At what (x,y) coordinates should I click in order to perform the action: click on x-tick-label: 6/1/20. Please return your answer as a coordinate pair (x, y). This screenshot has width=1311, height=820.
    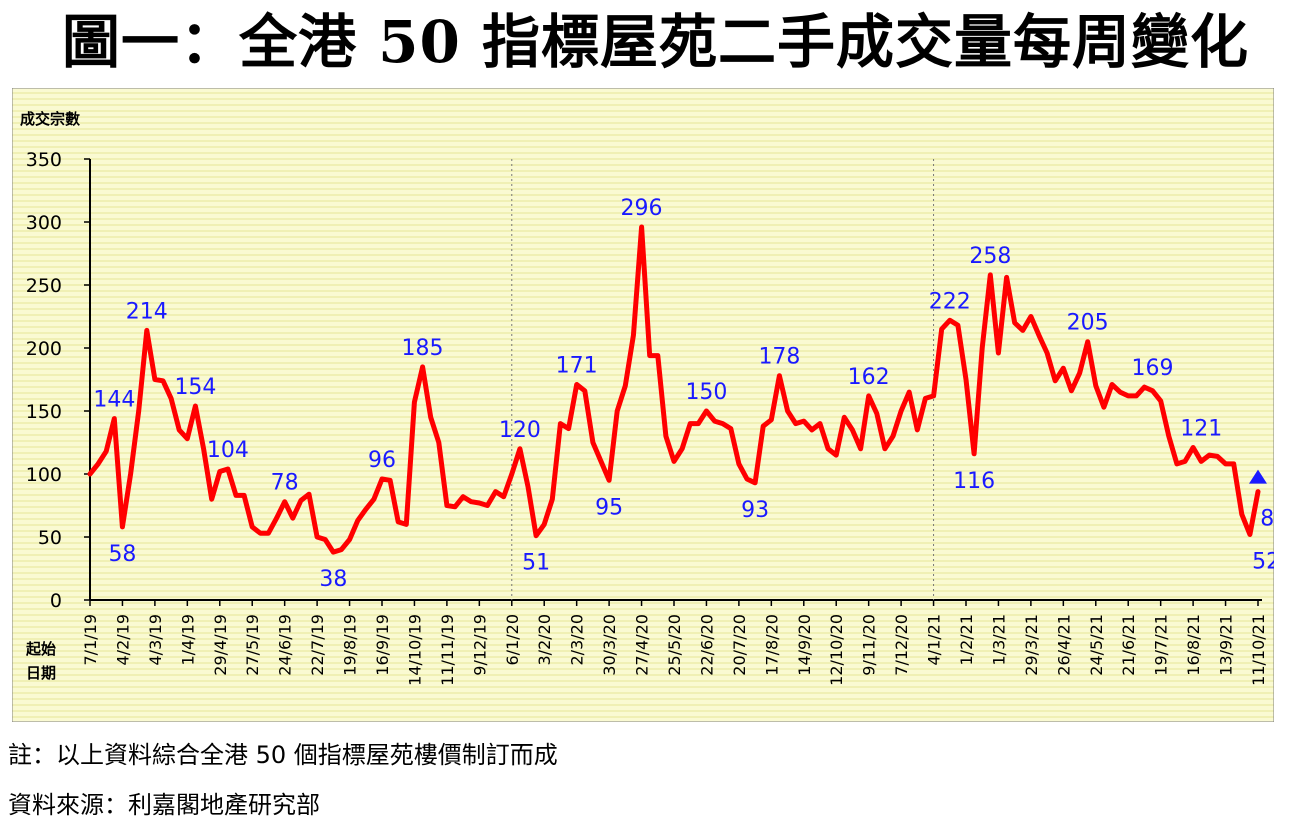
    Looking at the image, I should click on (512, 640).